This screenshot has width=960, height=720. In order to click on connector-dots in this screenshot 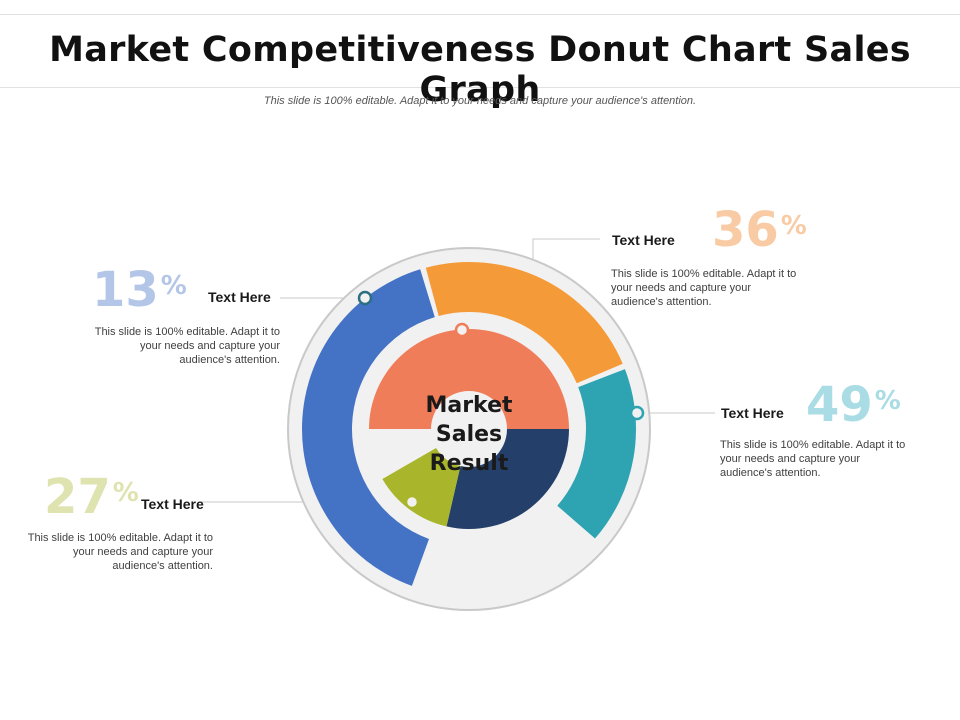, I will do `click(501, 400)`.